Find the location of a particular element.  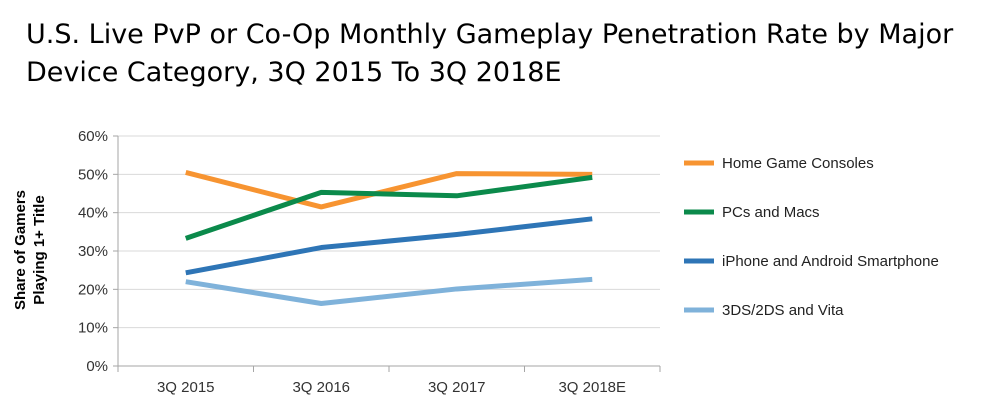

x-tick-label: 3Q 2018E is located at coordinates (592, 387).